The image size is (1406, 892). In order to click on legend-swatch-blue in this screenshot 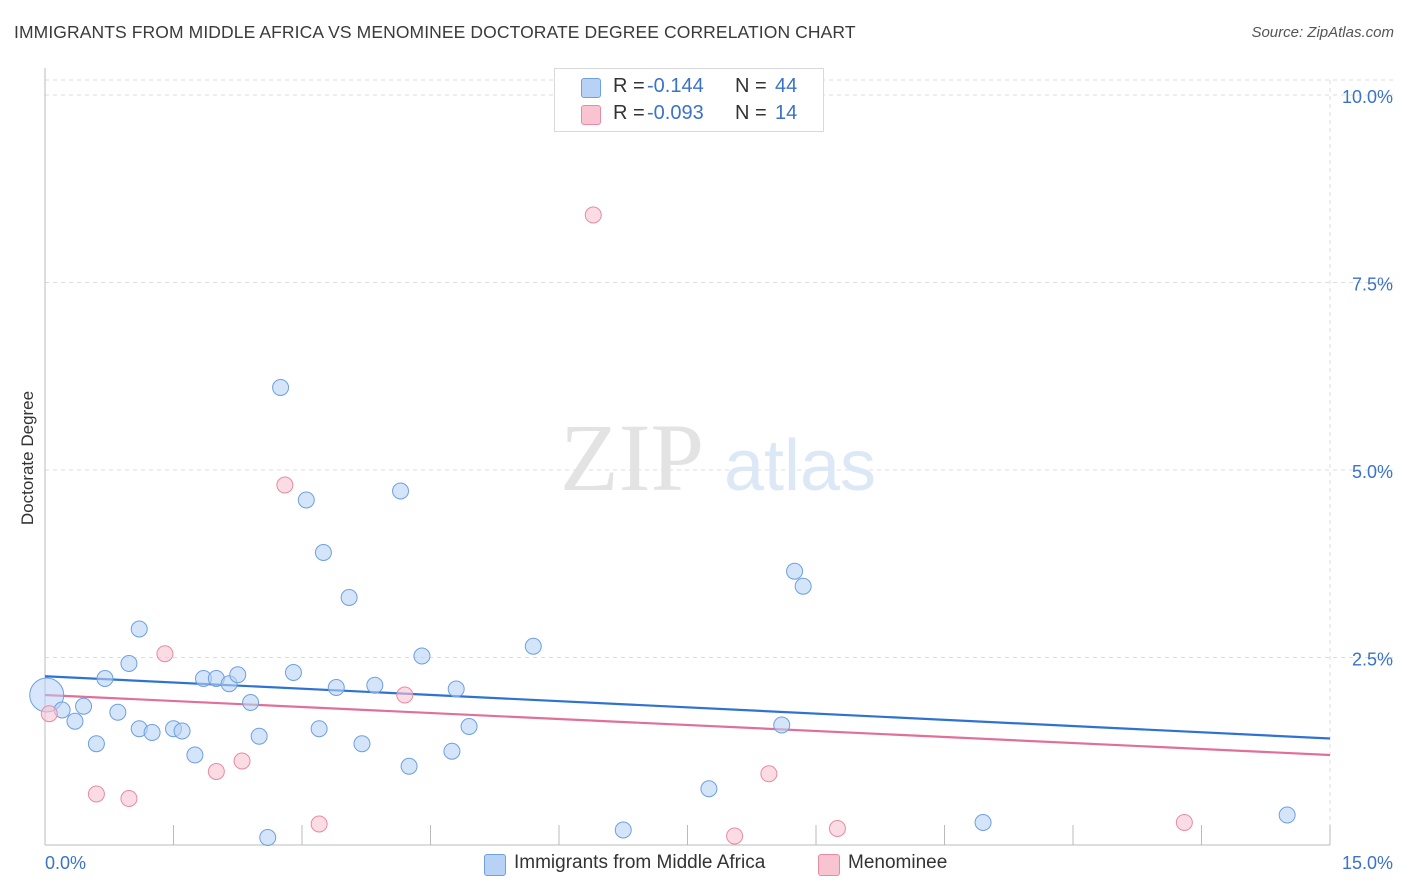, I will do `click(591, 88)`.